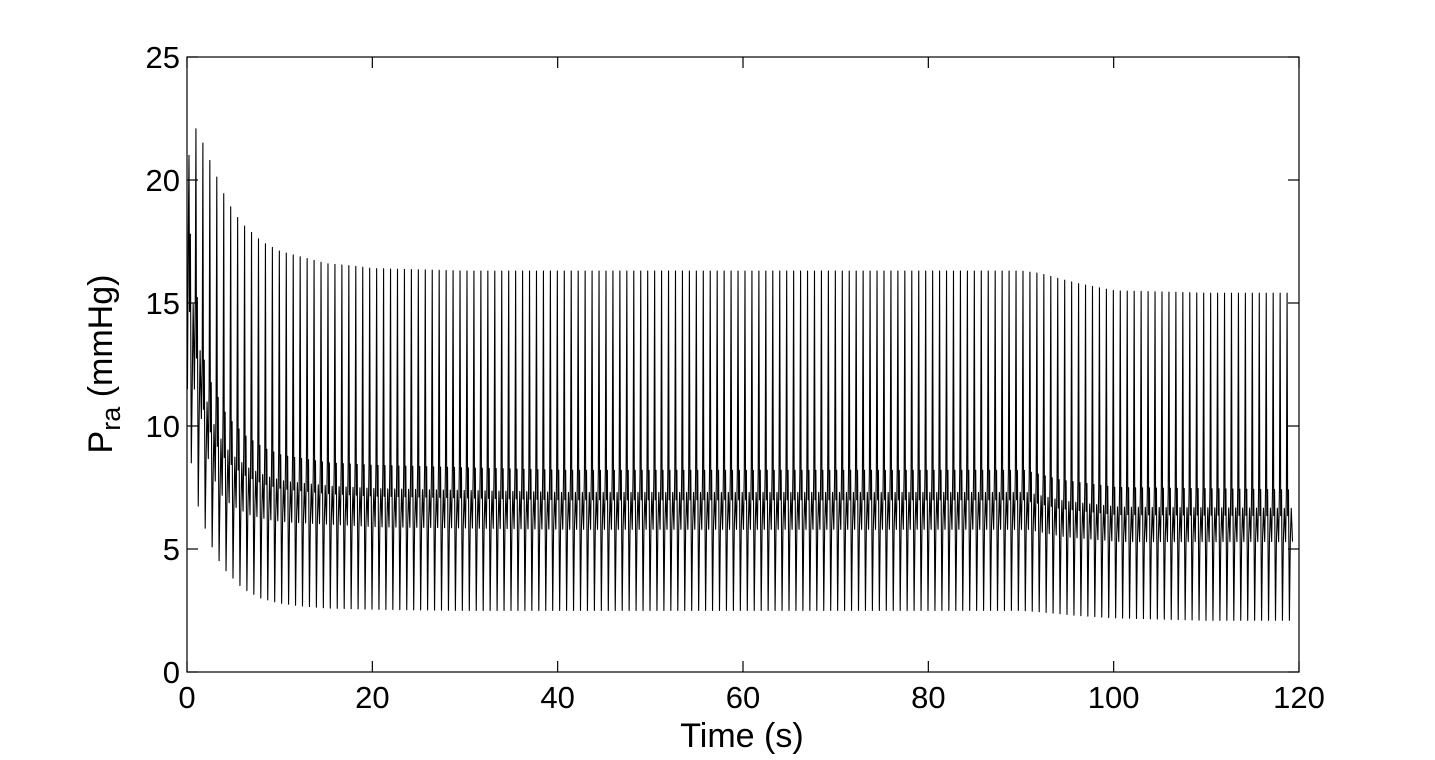  Describe the element at coordinates (928, 697) in the screenshot. I see `x-tick-label: 80` at that location.